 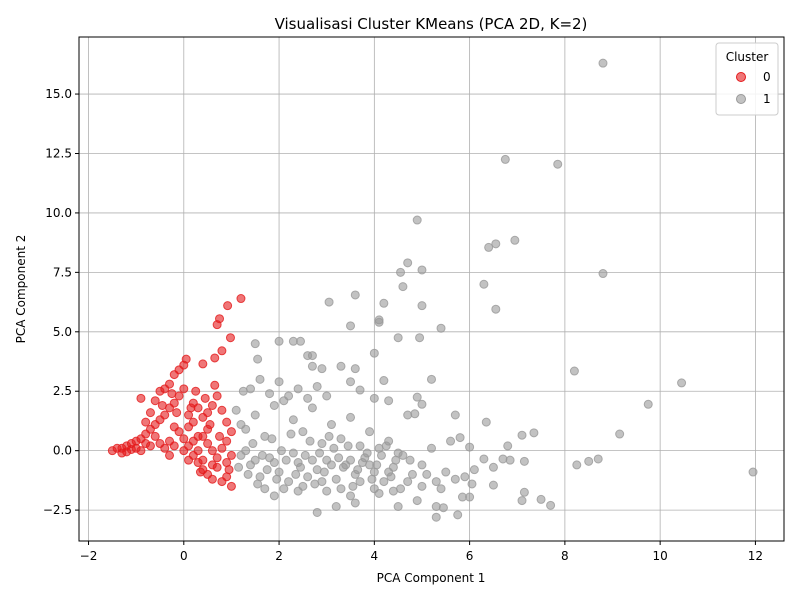 What do you see at coordinates (58, 213) in the screenshot?
I see `y-tick-label: 10.0` at bounding box center [58, 213].